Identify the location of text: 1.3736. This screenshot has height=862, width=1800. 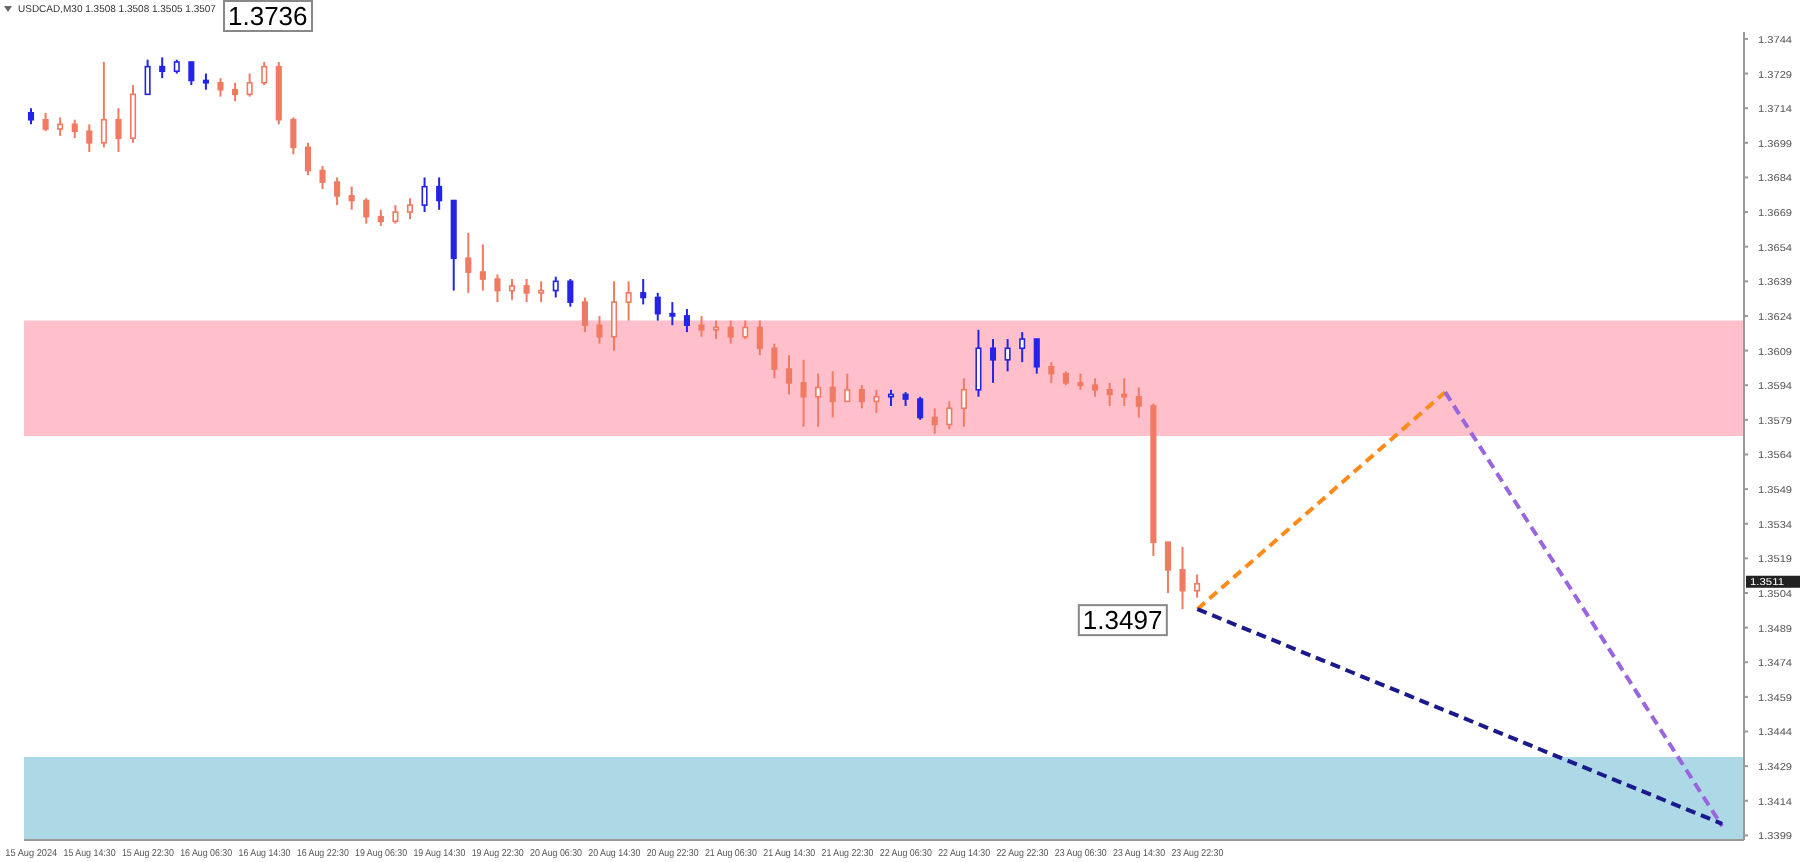
(268, 16).